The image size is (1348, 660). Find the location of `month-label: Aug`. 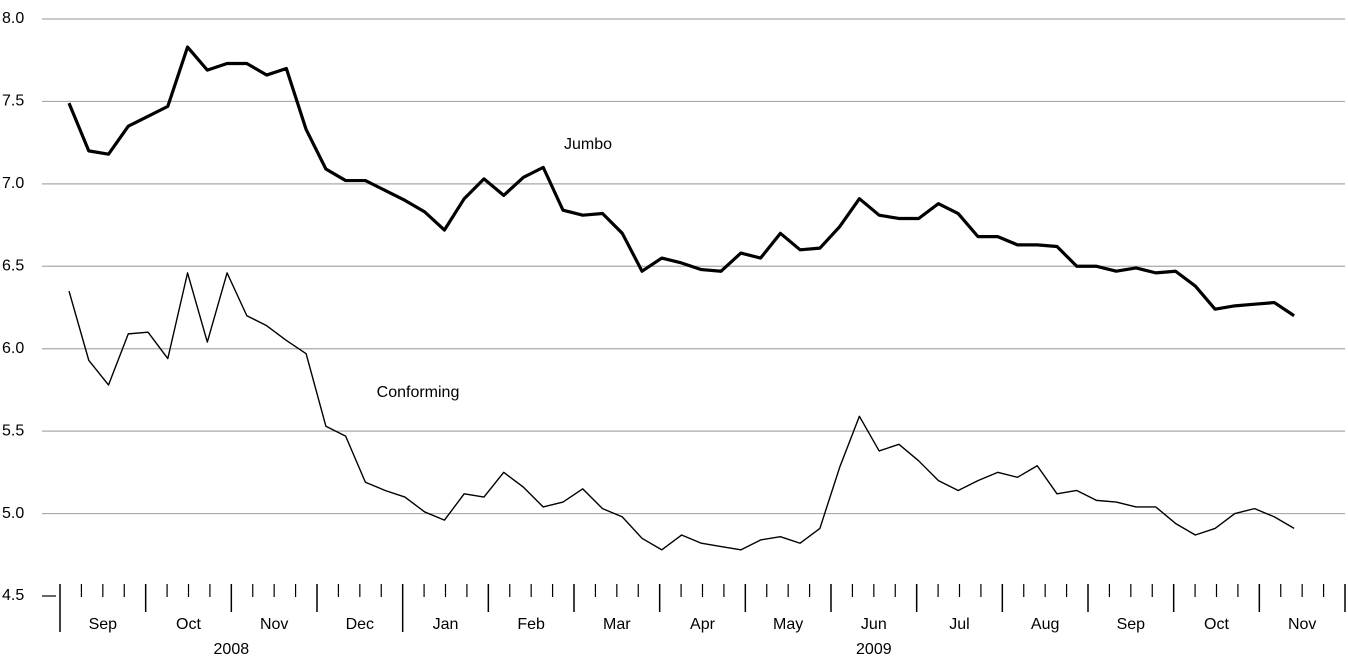

month-label: Aug is located at coordinates (1045, 624).